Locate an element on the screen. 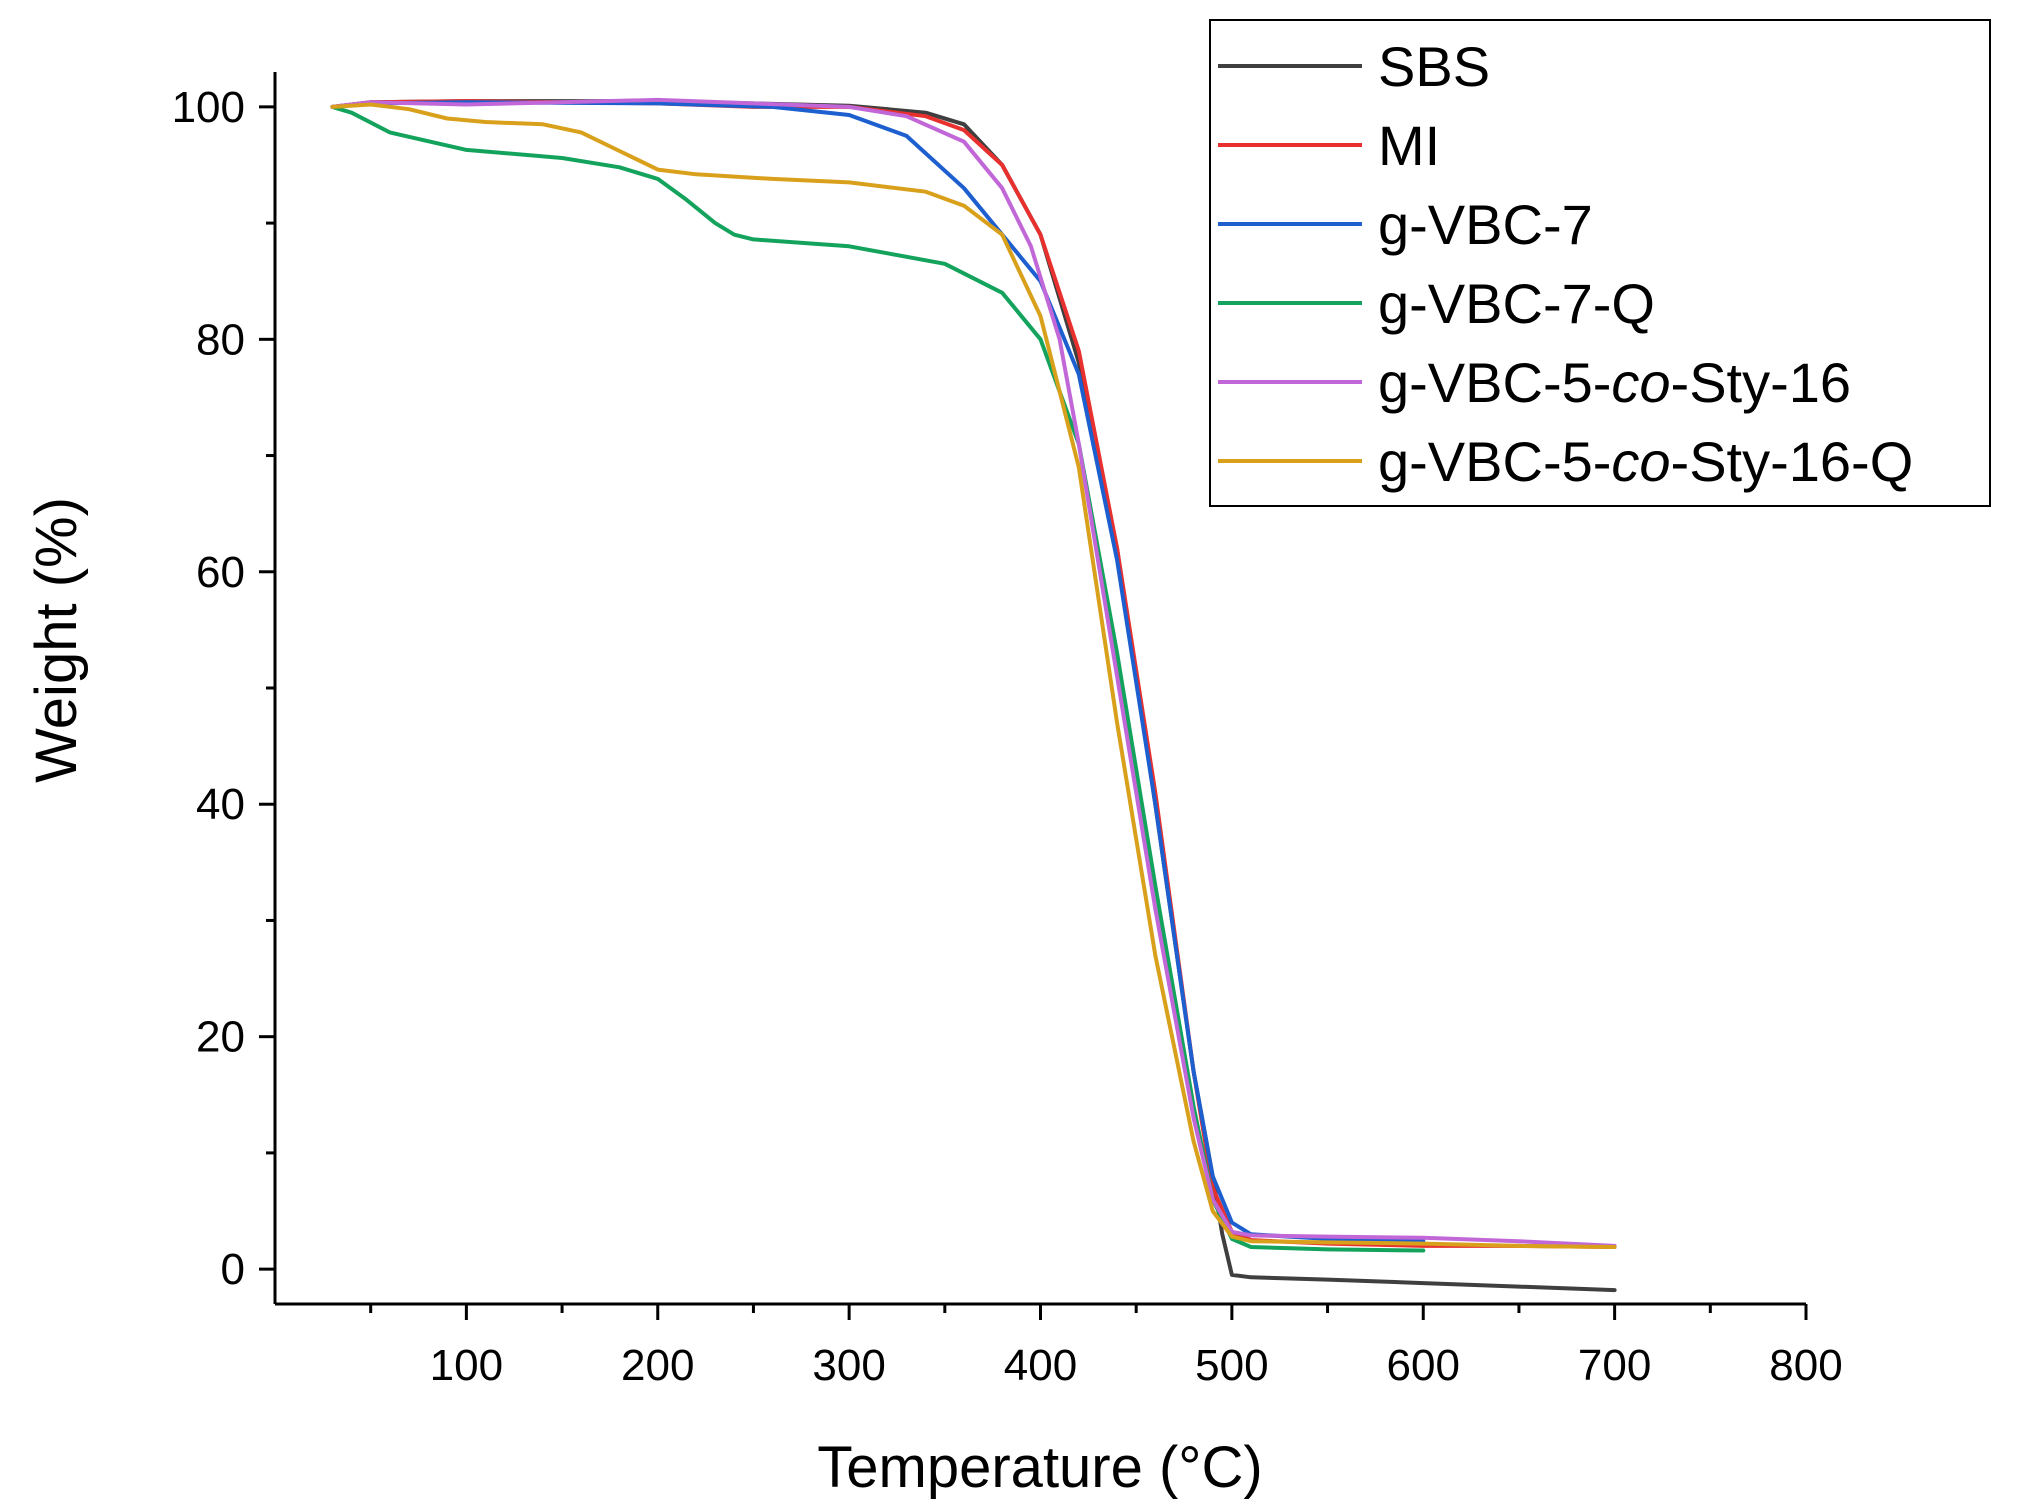 The image size is (2017, 1511). legend-label-part: g-VBC-7-Q is located at coordinates (1516, 303).